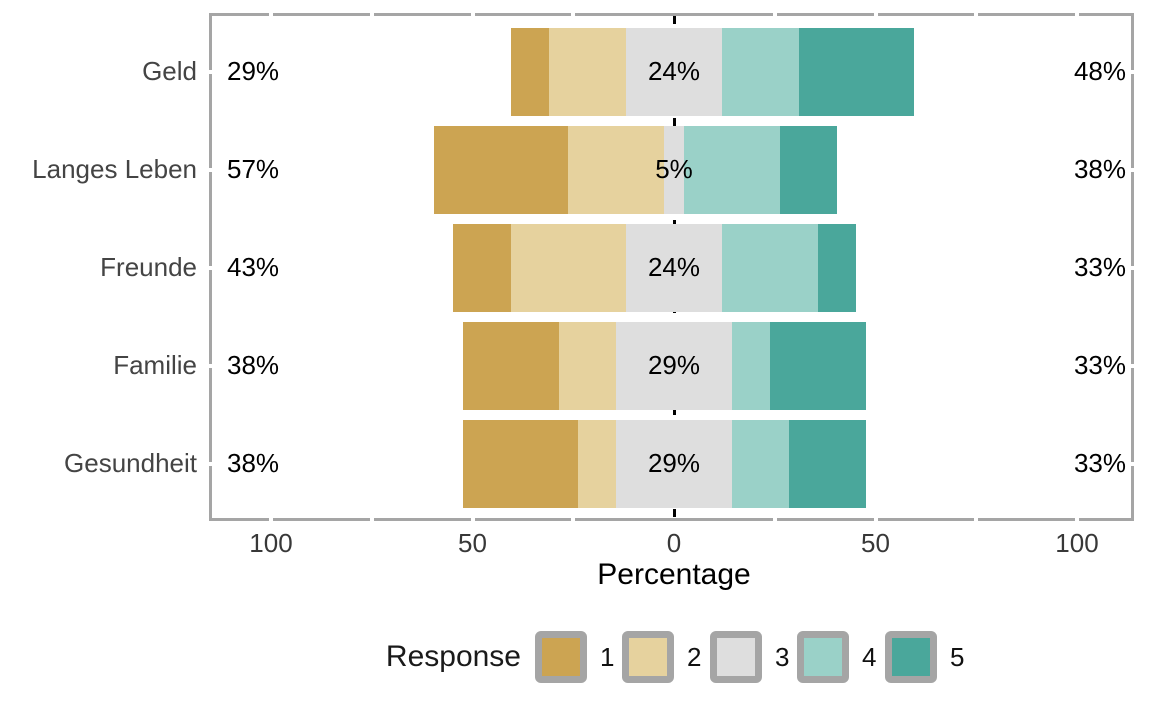 Image resolution: width=1152 pixels, height=711 pixels. What do you see at coordinates (1099, 169) in the screenshot?
I see `percent-label-right: 38%` at bounding box center [1099, 169].